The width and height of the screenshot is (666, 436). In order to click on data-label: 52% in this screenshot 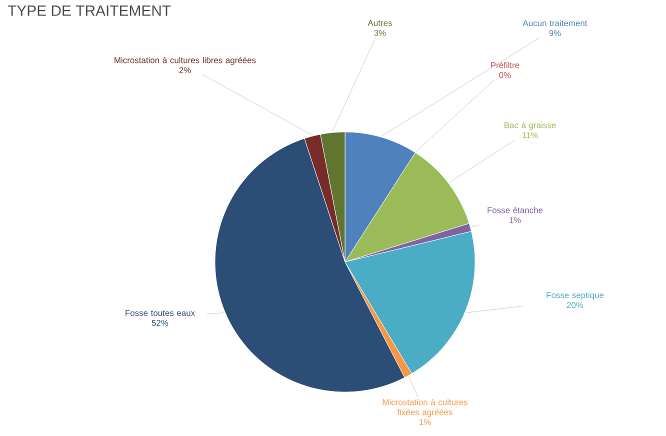, I will do `click(160, 323)`.